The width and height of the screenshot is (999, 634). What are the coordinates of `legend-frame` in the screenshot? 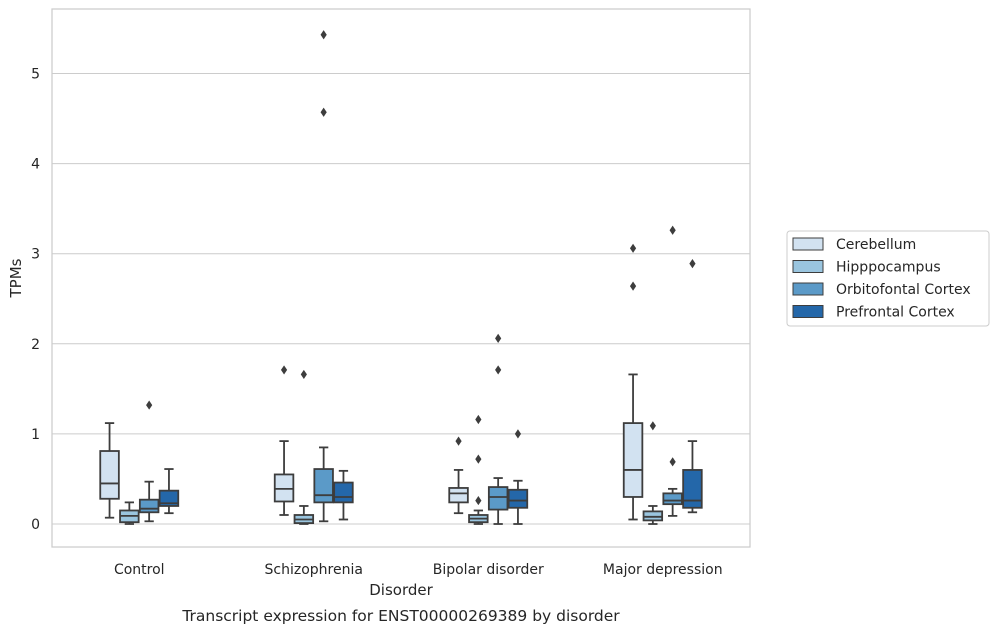 It's located at (888, 278).